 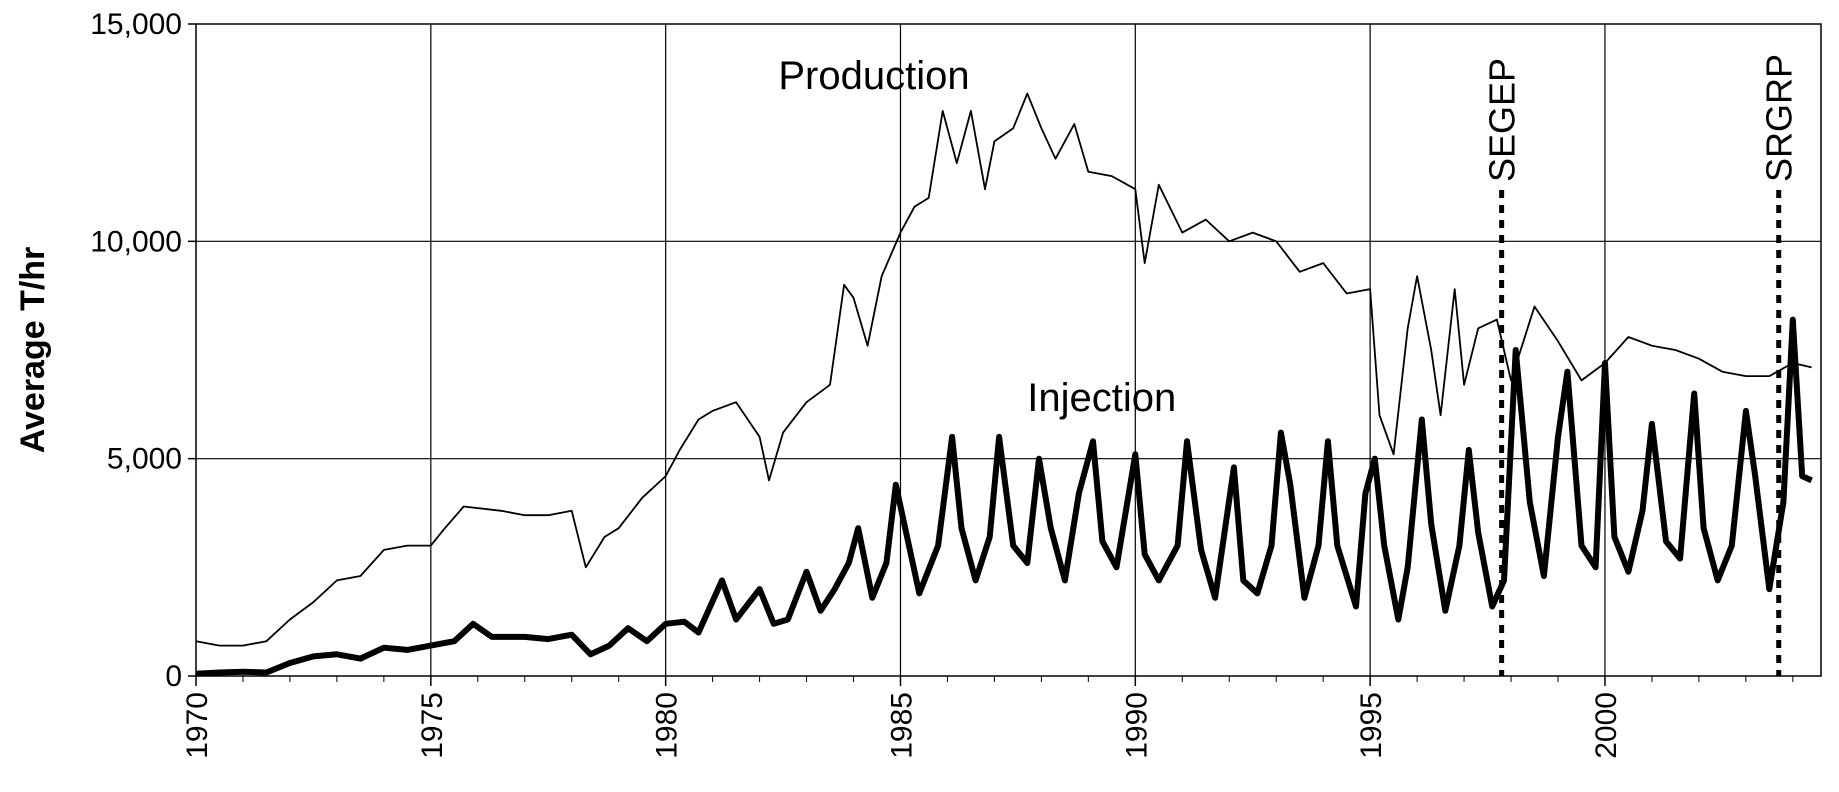 What do you see at coordinates (667, 725) in the screenshot?
I see `x-tick-label: 1980` at bounding box center [667, 725].